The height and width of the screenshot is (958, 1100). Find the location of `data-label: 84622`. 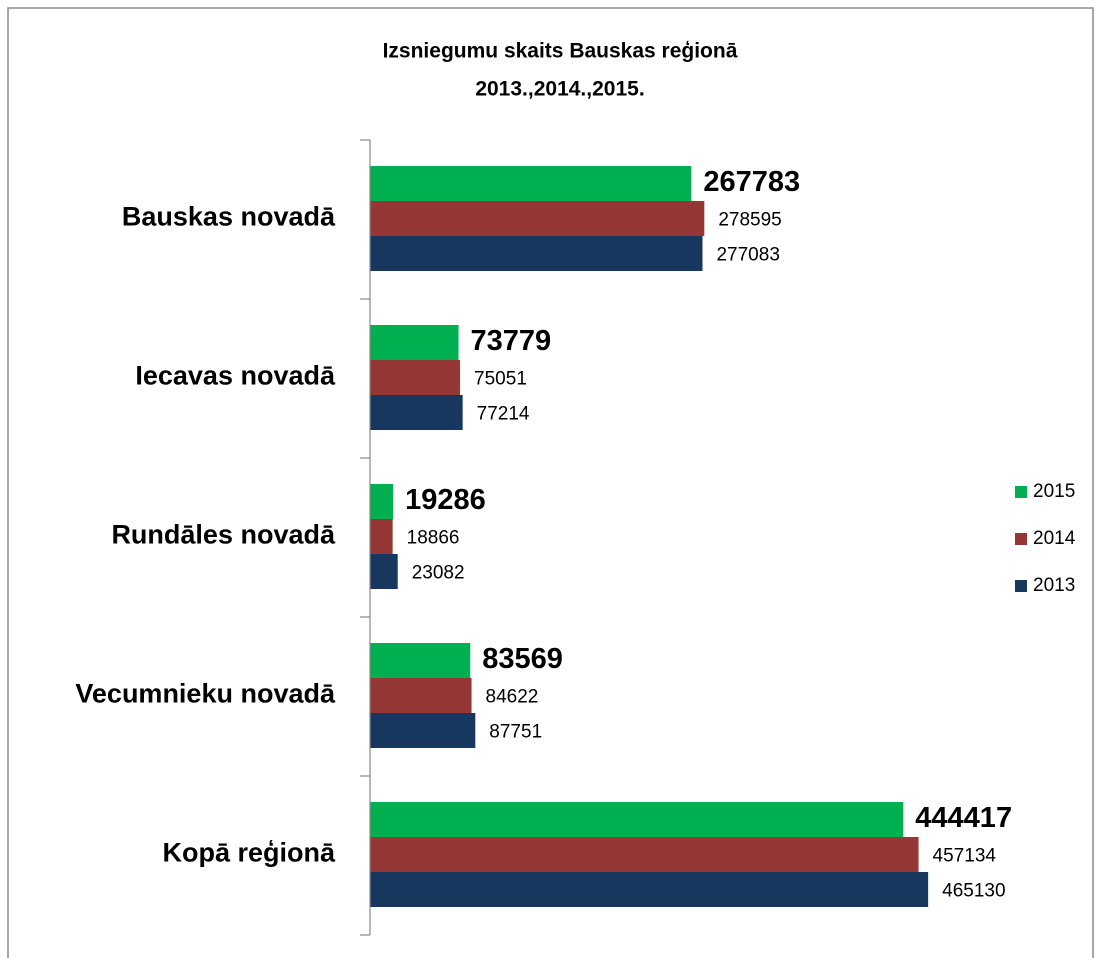

data-label: 84622 is located at coordinates (512, 697).